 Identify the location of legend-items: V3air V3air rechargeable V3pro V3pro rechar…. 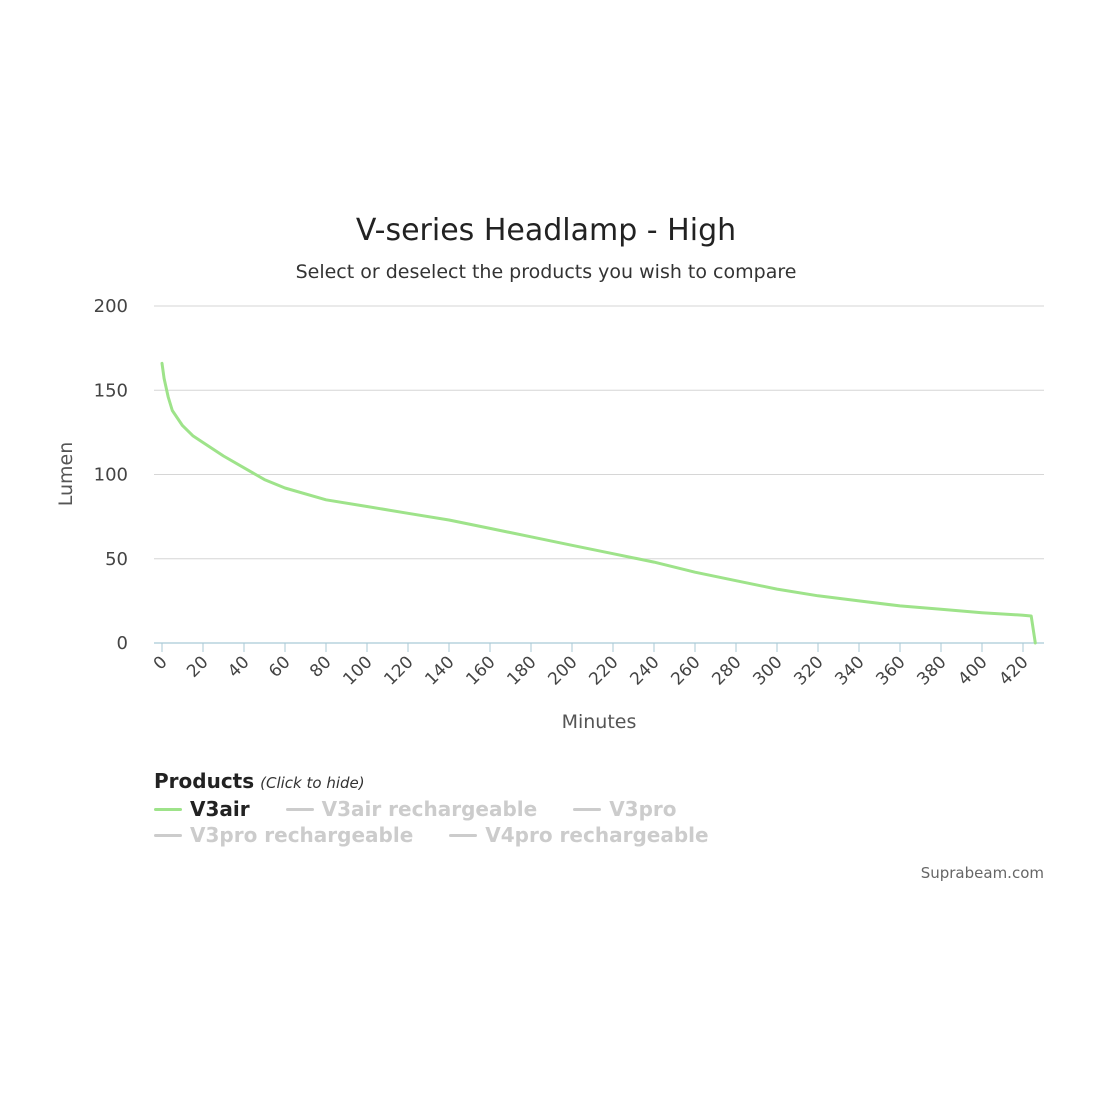
(569, 822).